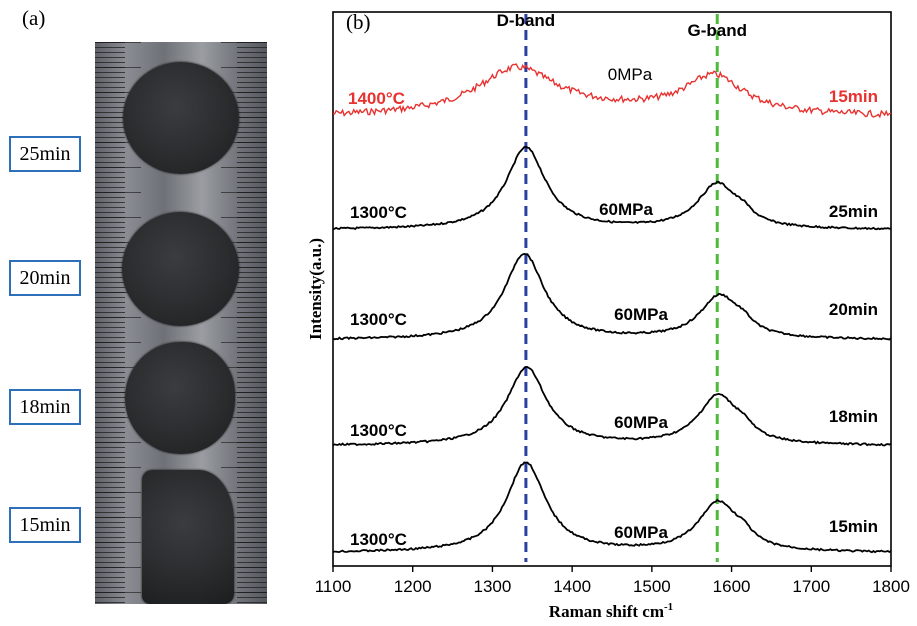 The height and width of the screenshot is (626, 917). Describe the element at coordinates (891, 586) in the screenshot. I see `x-tick-label-1800: 1800` at that location.